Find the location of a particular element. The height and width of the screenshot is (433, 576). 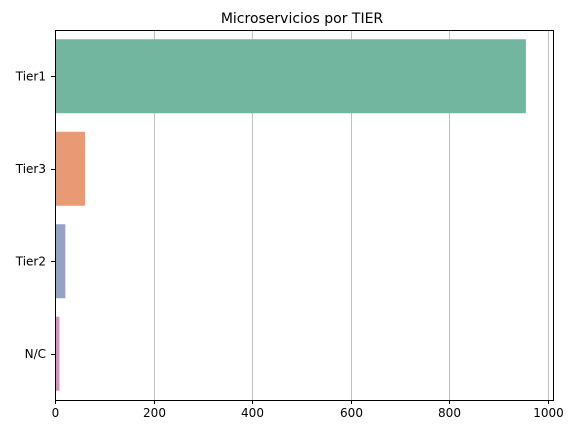

x-tick-label: 600 is located at coordinates (351, 413).